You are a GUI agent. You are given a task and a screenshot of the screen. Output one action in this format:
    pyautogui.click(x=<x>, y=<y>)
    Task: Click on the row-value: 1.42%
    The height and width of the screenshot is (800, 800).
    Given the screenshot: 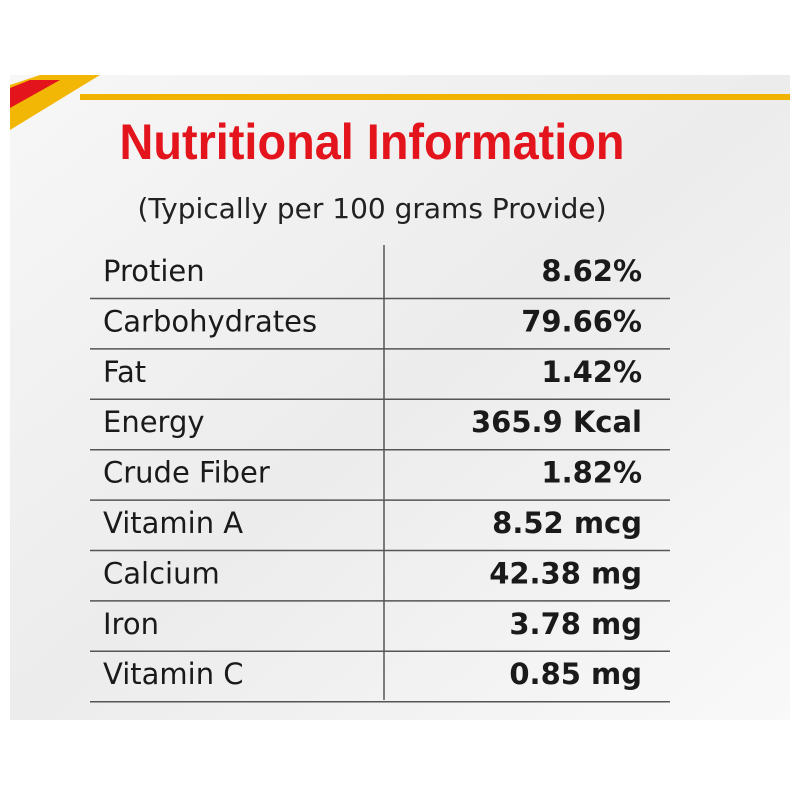 What is the action you would take?
    pyautogui.click(x=591, y=372)
    